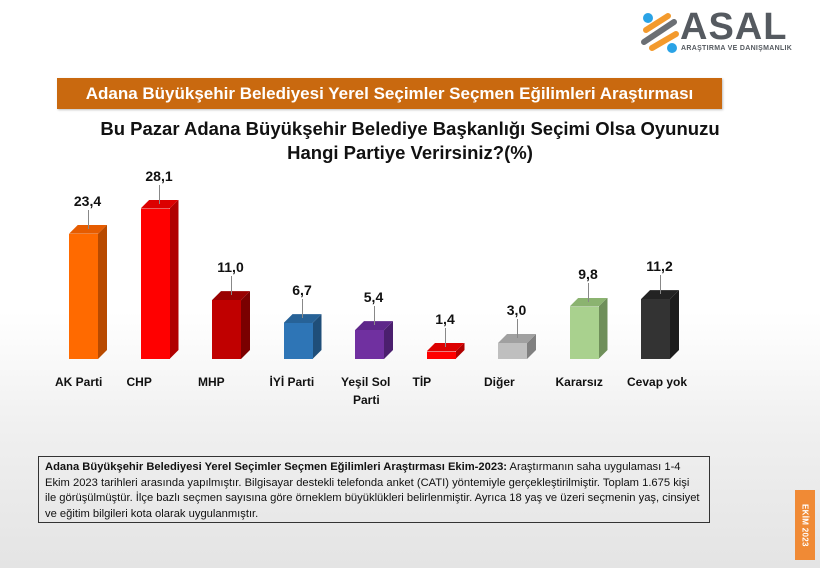  Describe the element at coordinates (445, 318) in the screenshot. I see `bar-value-label: 1,4` at that location.